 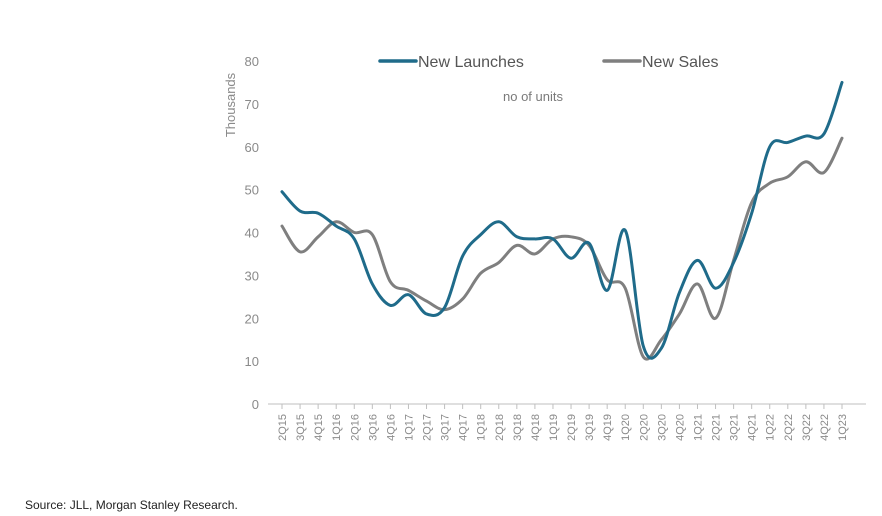 I want to click on x-tick-label: 4Q20, so click(x=680, y=427).